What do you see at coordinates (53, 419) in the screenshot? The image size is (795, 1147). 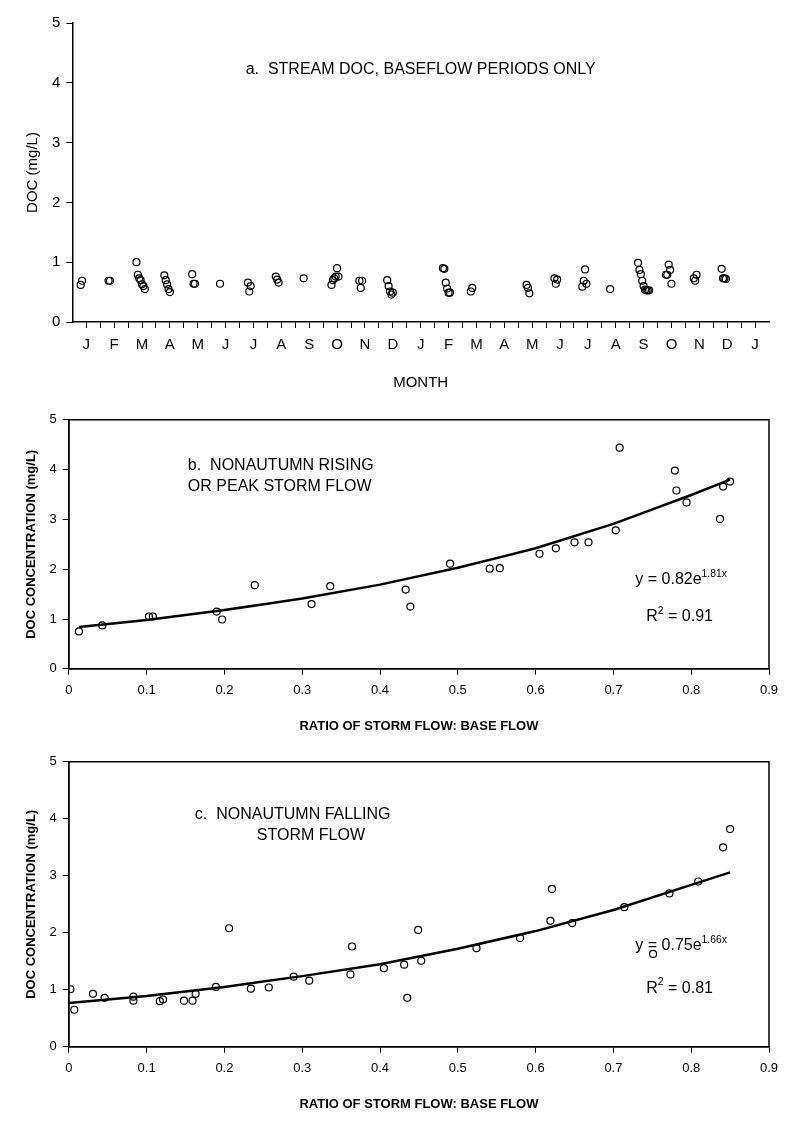 I see `y-tick-label: 5` at bounding box center [53, 419].